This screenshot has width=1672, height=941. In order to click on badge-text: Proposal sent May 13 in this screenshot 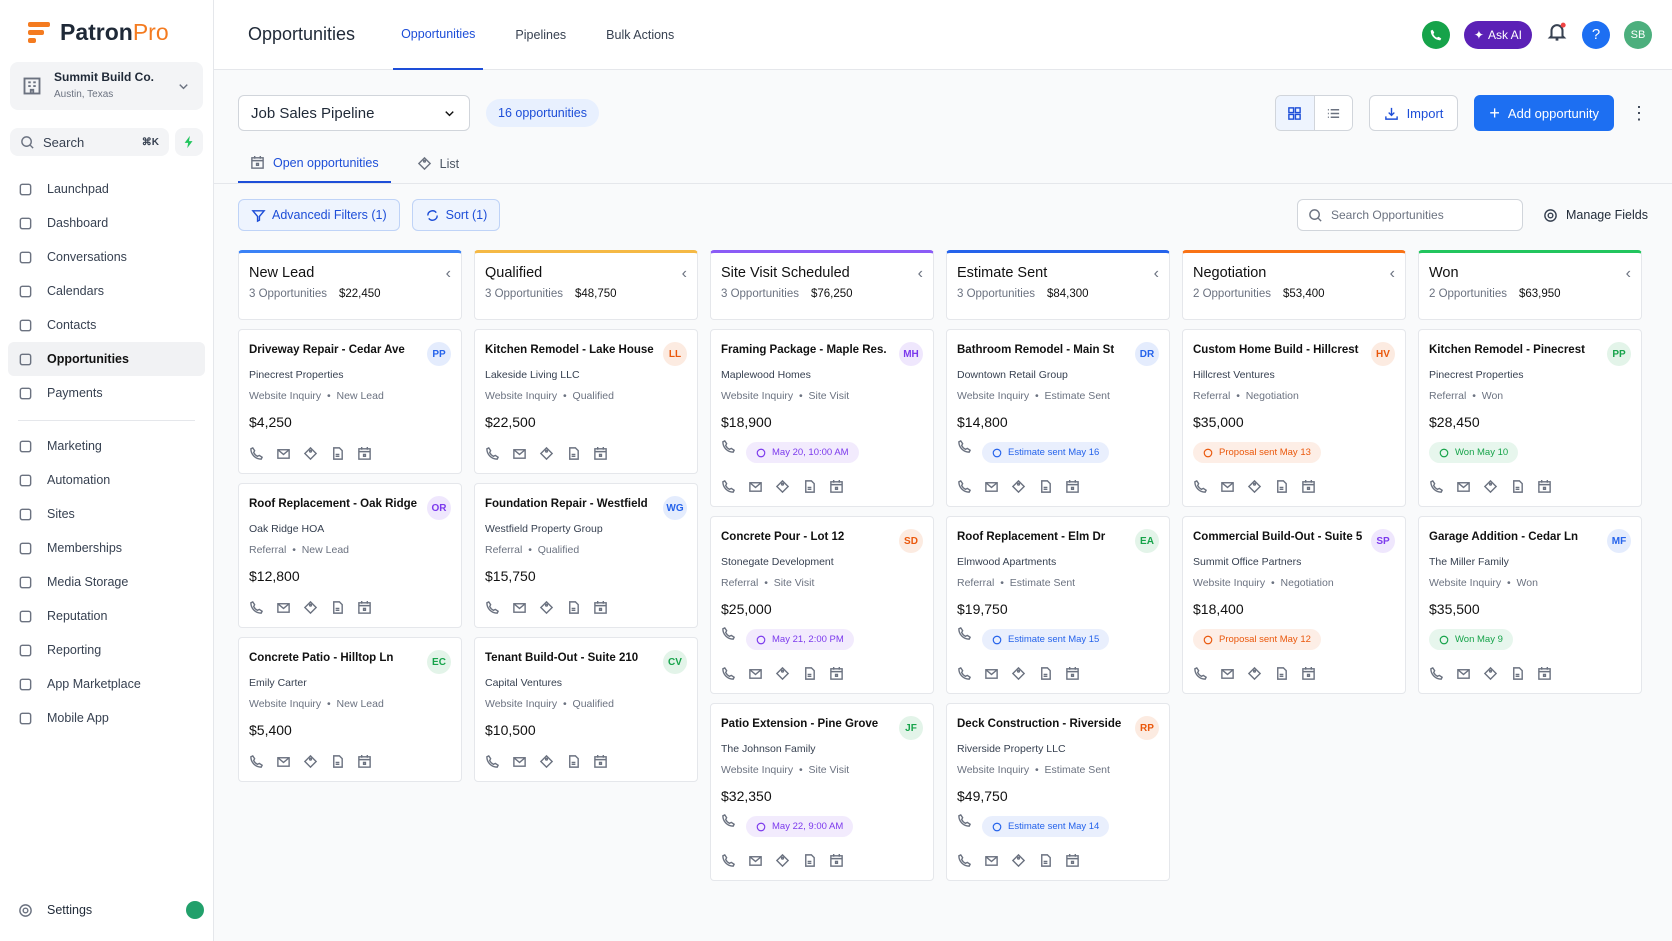, I will do `click(1265, 452)`.